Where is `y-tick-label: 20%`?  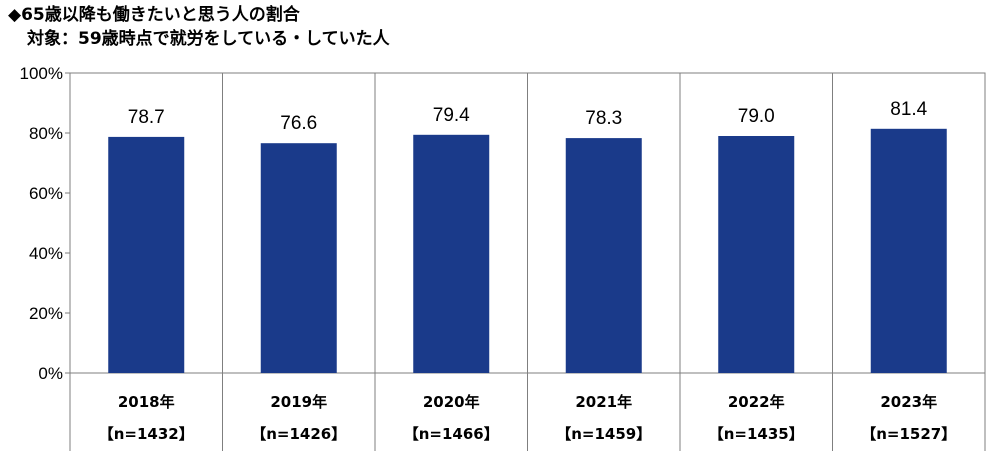
y-tick-label: 20% is located at coordinates (46, 313).